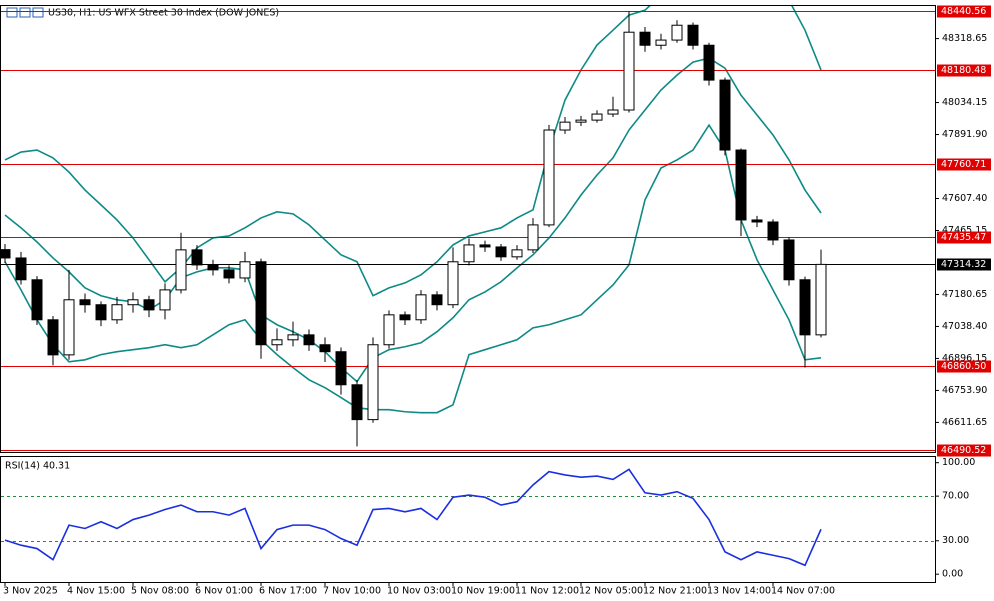 The image size is (994, 601). Describe the element at coordinates (958, 462) in the screenshot. I see `y-tick-label: 100.00` at that location.